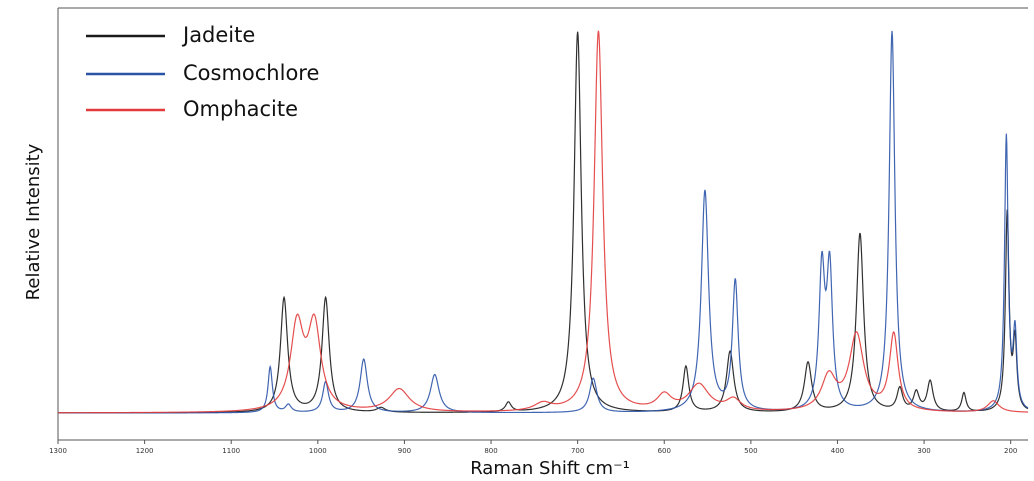  What do you see at coordinates (404, 451) in the screenshot?
I see `x-tick-label: 900` at bounding box center [404, 451].